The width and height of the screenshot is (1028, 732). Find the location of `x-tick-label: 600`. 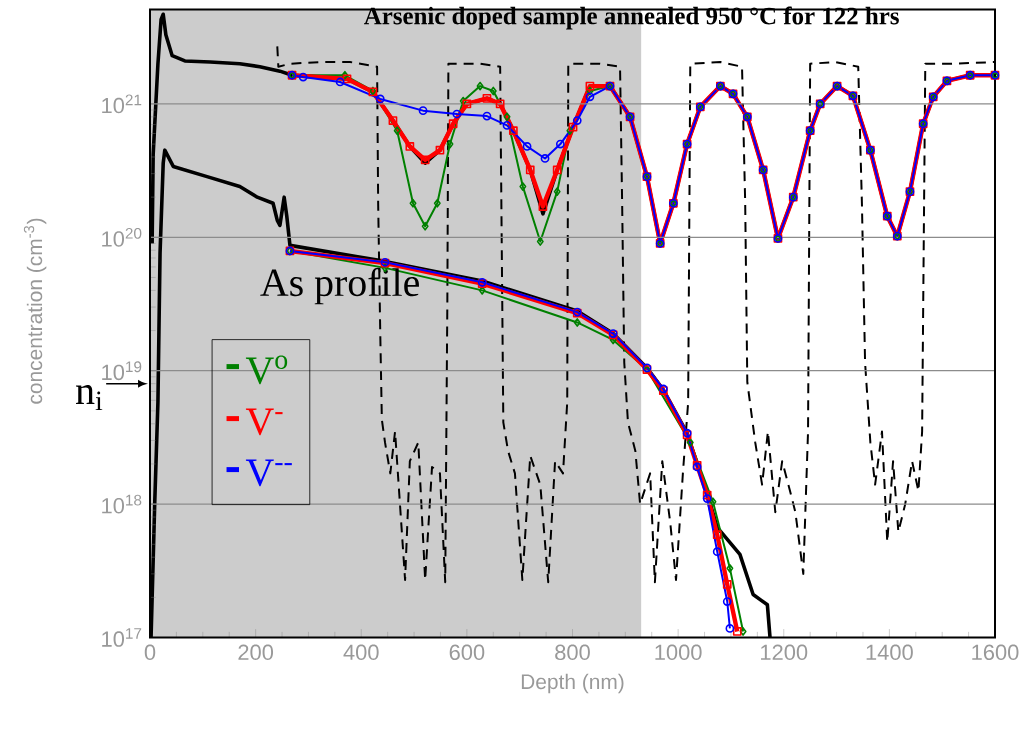

x-tick-label: 600 is located at coordinates (467, 652).